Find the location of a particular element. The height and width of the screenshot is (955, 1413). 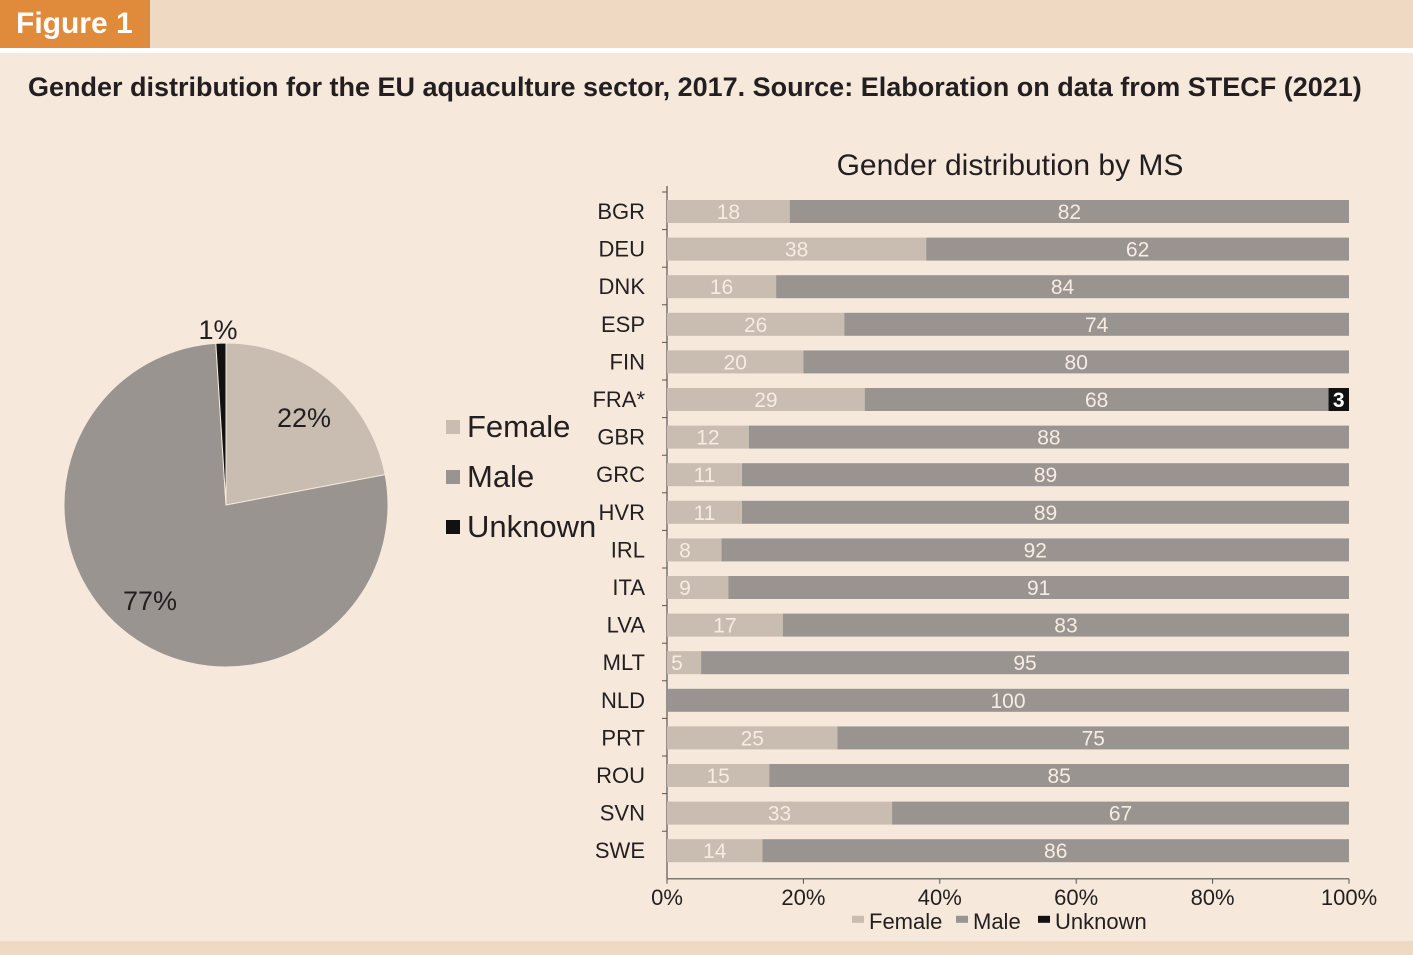

bar-data-label: 29 is located at coordinates (765, 400).